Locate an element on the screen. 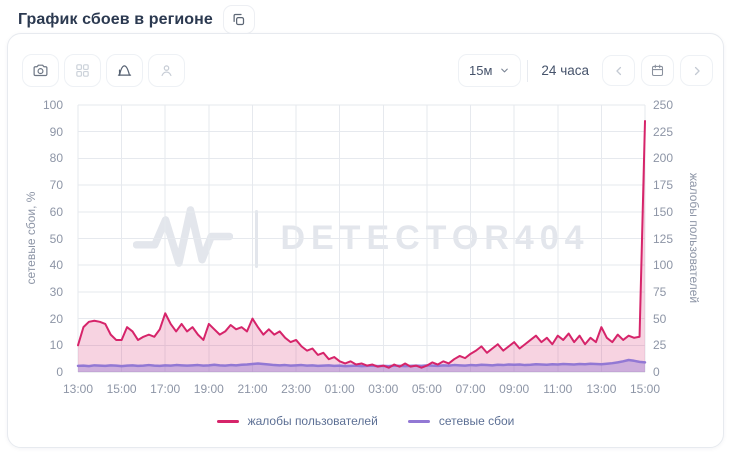 Image resolution: width=731 pixels, height=452 pixels. x-tick-label: 19:00 is located at coordinates (208, 389).